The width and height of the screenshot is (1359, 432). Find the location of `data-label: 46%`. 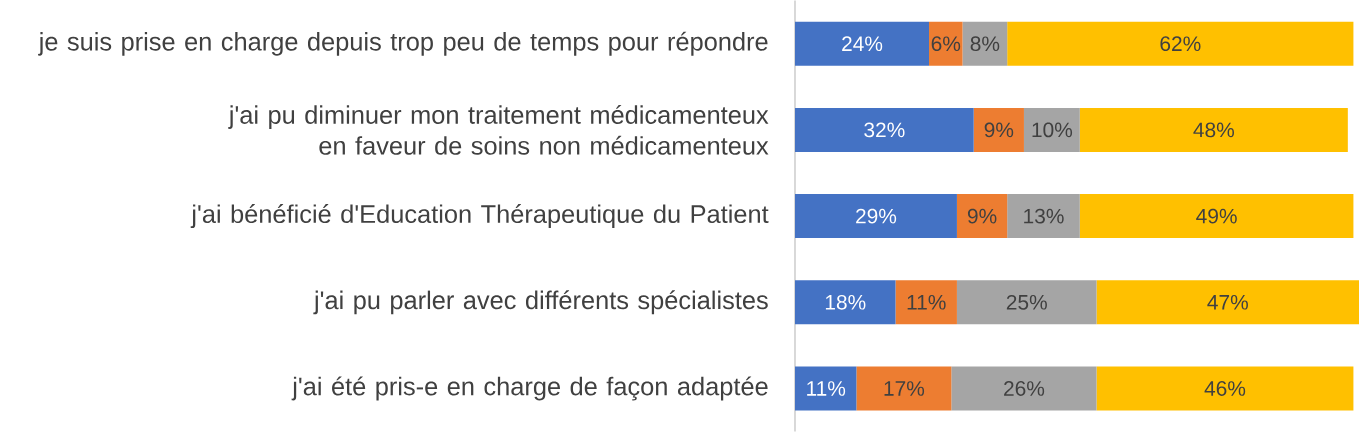

data-label: 46% is located at coordinates (1225, 388).